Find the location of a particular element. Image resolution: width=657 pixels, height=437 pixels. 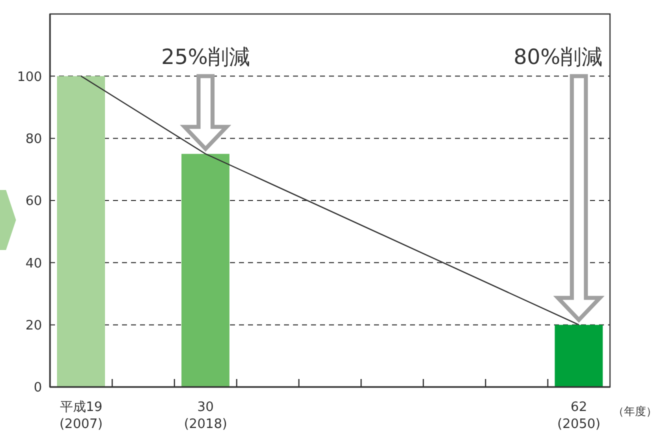

x-tick-label: 30 (2018) is located at coordinates (206, 416).